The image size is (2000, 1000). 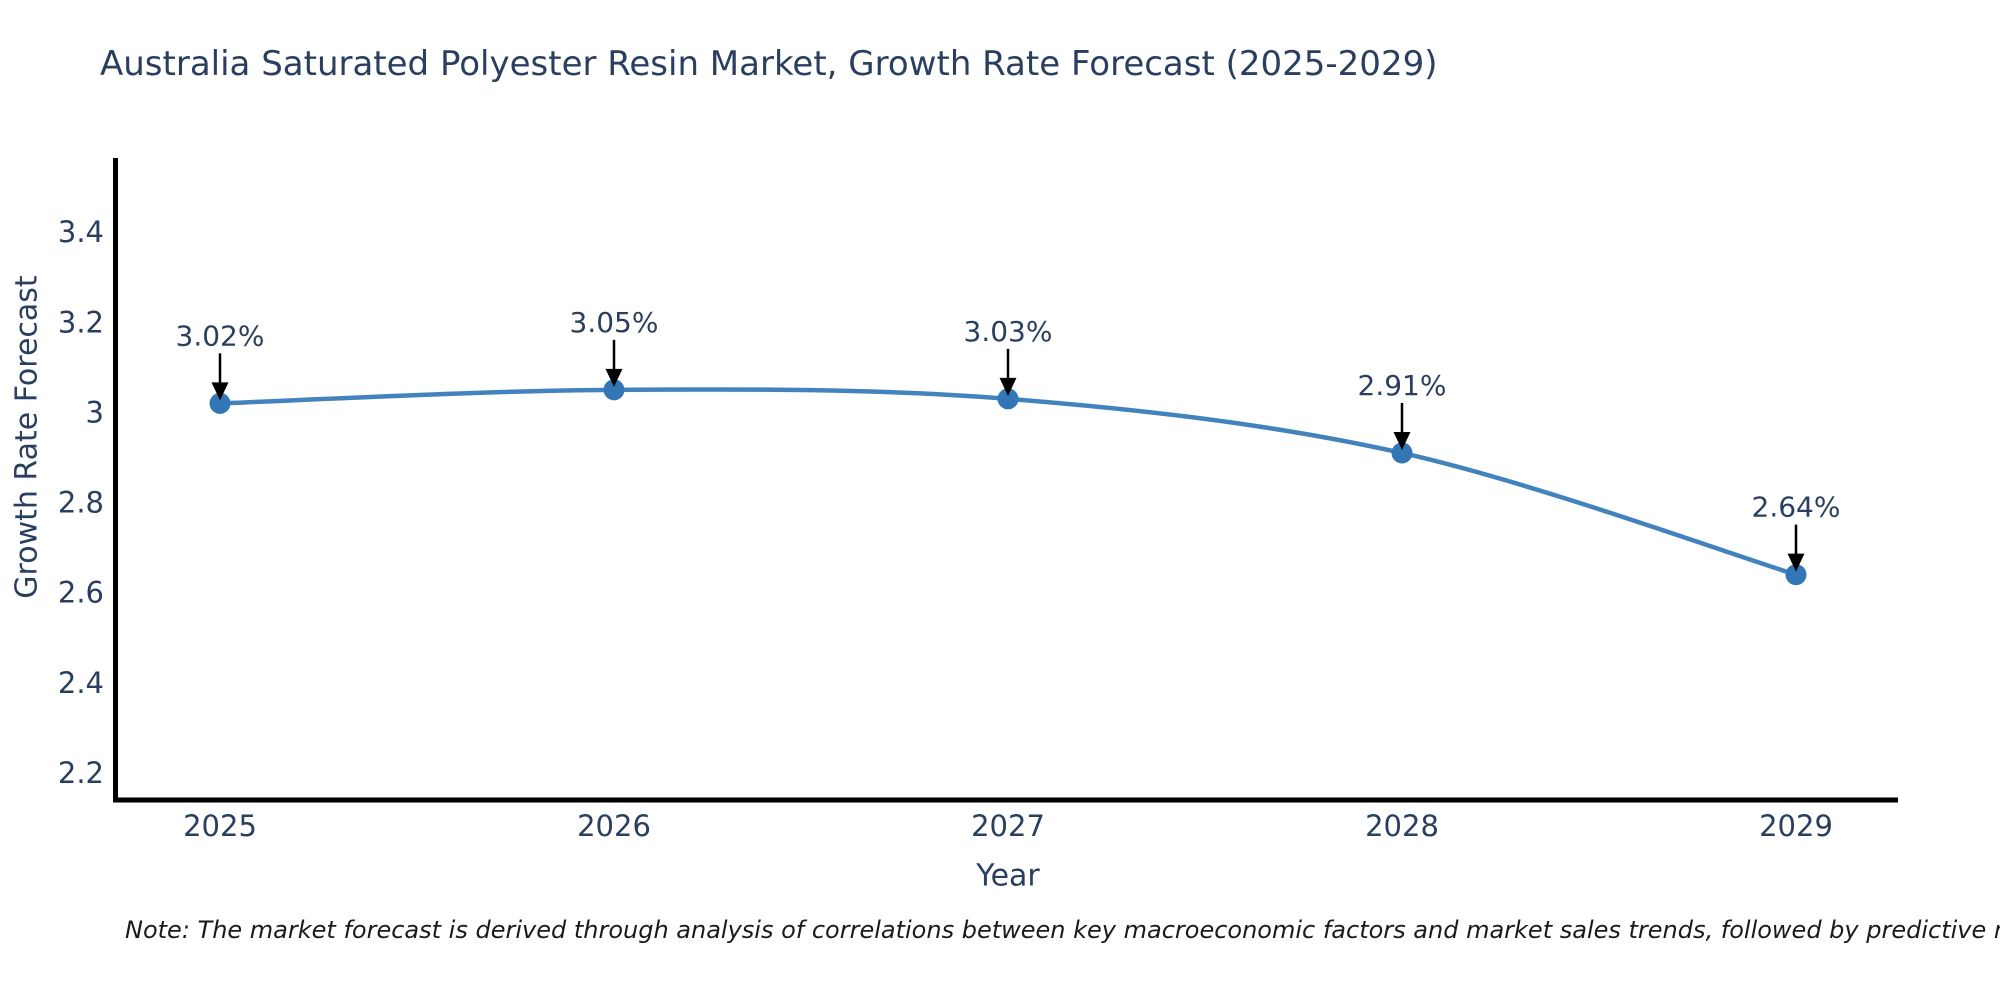 I want to click on y-axis-title: Growth Rate Forecast, so click(x=27, y=437).